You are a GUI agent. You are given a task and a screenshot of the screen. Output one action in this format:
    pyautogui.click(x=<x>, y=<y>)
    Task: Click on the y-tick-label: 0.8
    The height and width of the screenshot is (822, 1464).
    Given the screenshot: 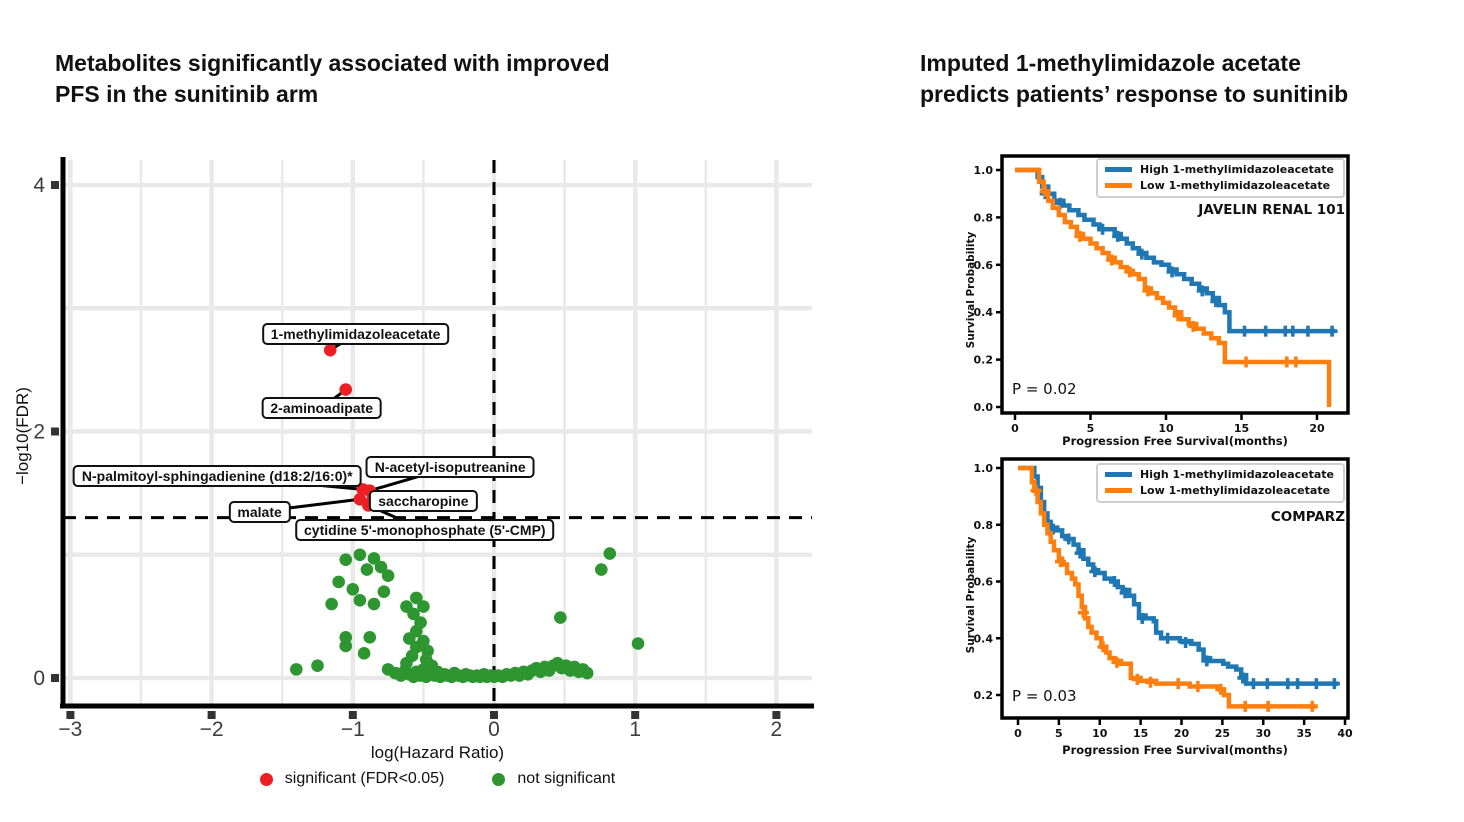 What is the action you would take?
    pyautogui.click(x=984, y=525)
    